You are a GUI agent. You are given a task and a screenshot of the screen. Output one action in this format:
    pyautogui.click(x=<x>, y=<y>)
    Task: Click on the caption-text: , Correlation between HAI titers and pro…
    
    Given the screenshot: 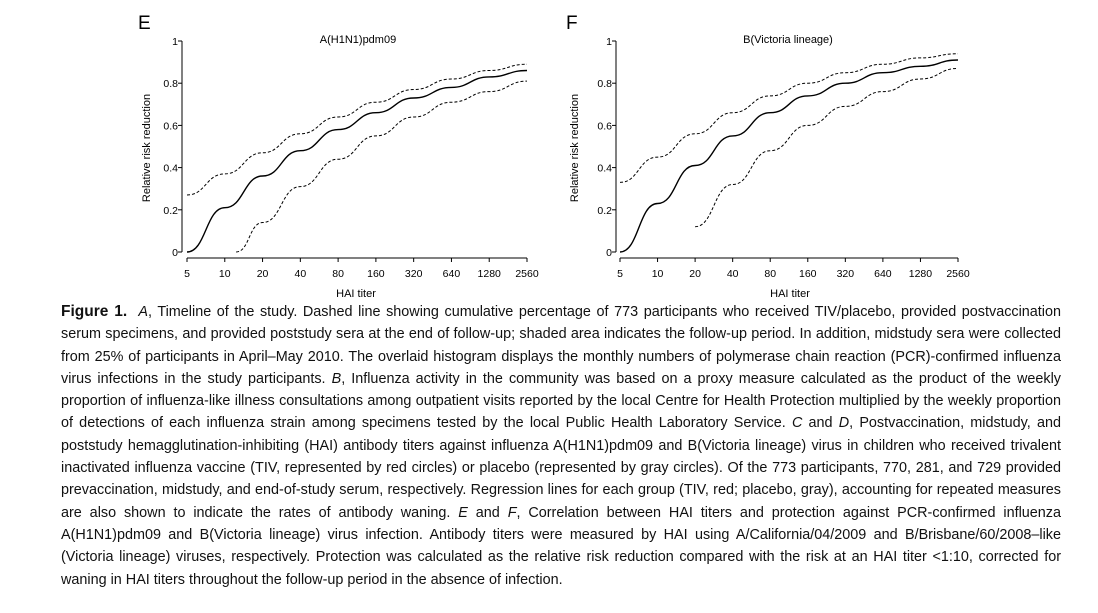 What is the action you would take?
    pyautogui.click(x=561, y=546)
    